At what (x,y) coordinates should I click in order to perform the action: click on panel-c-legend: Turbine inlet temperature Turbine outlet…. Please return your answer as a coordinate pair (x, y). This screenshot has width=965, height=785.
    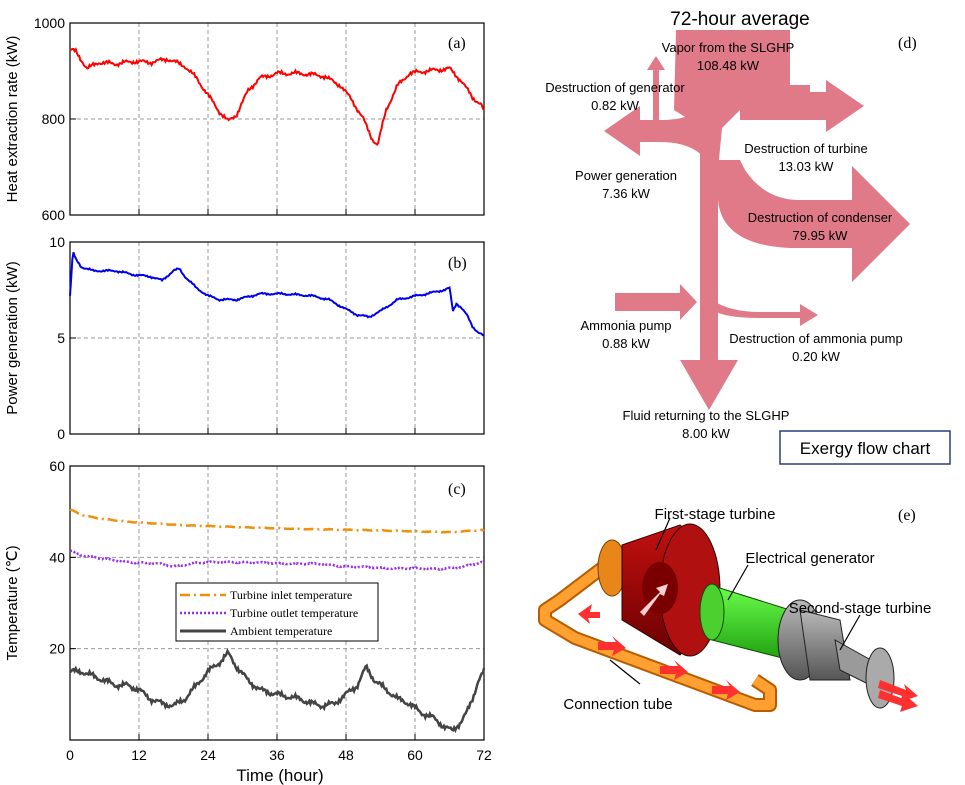
    Looking at the image, I should click on (277, 612).